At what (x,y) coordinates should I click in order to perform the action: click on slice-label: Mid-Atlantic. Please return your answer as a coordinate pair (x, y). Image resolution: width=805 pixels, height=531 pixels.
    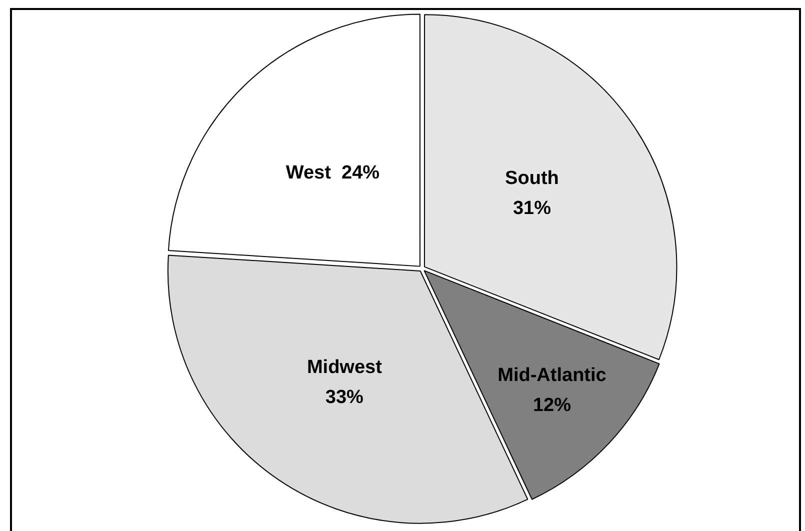
    Looking at the image, I should click on (552, 375).